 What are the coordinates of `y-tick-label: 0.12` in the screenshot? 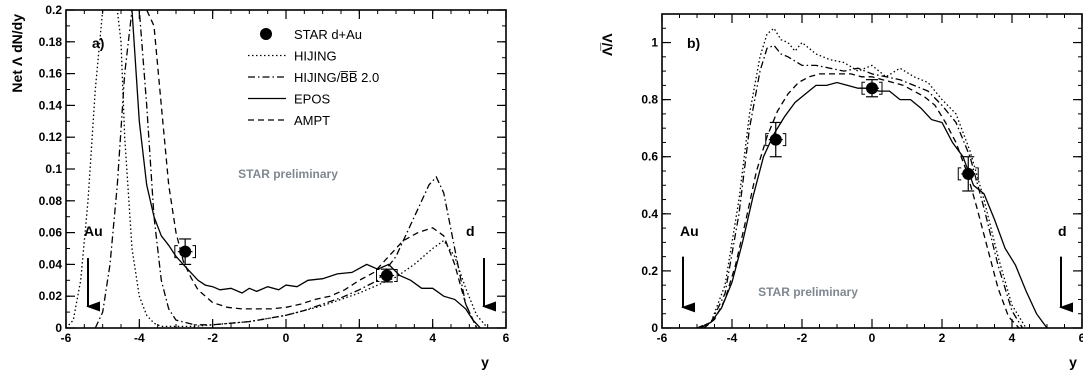 It's located at (51, 137).